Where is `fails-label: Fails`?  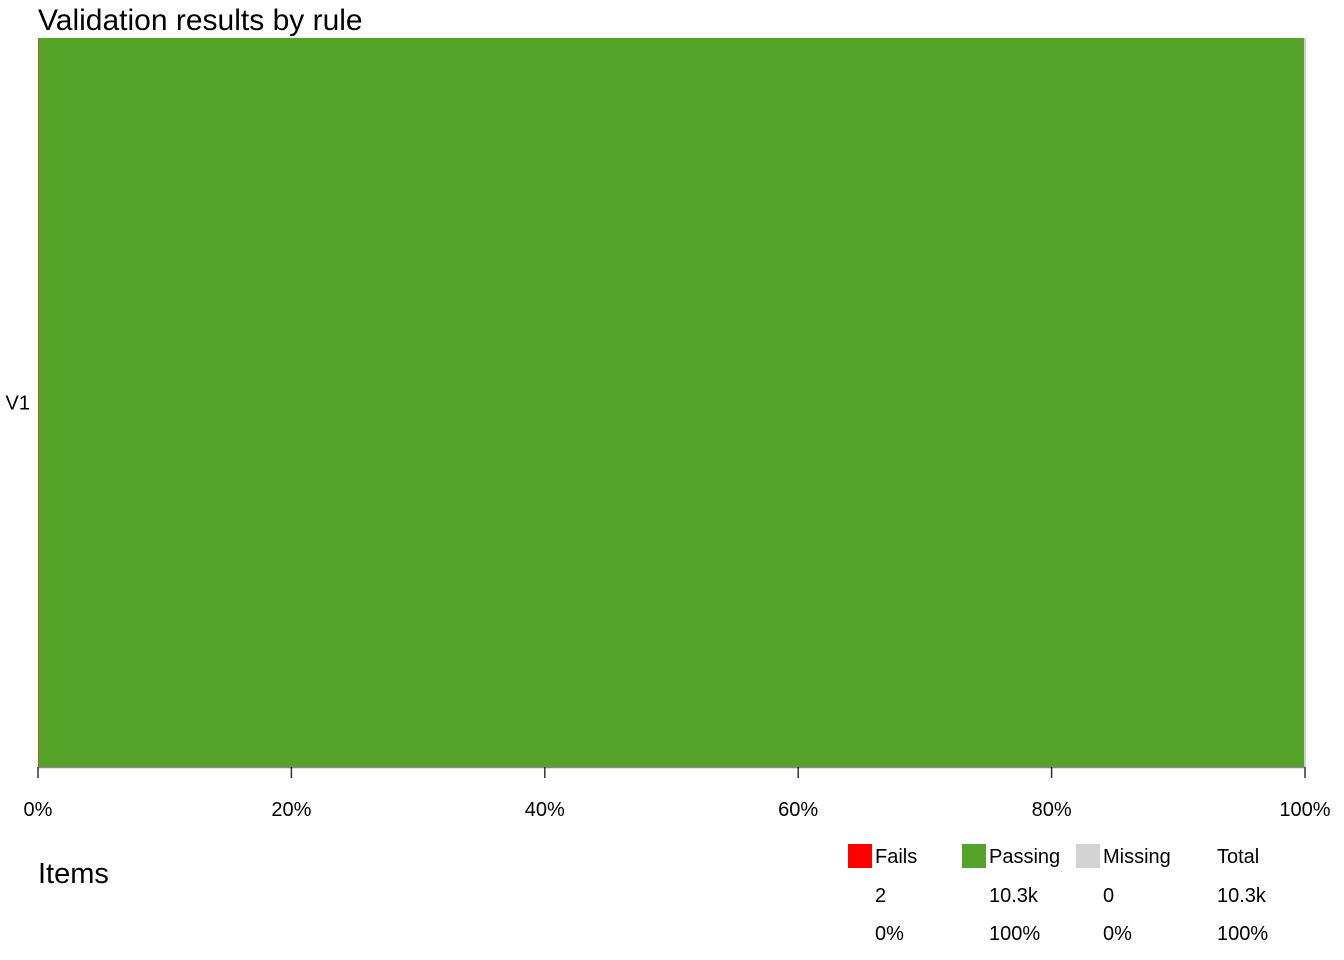 fails-label: Fails is located at coordinates (896, 857).